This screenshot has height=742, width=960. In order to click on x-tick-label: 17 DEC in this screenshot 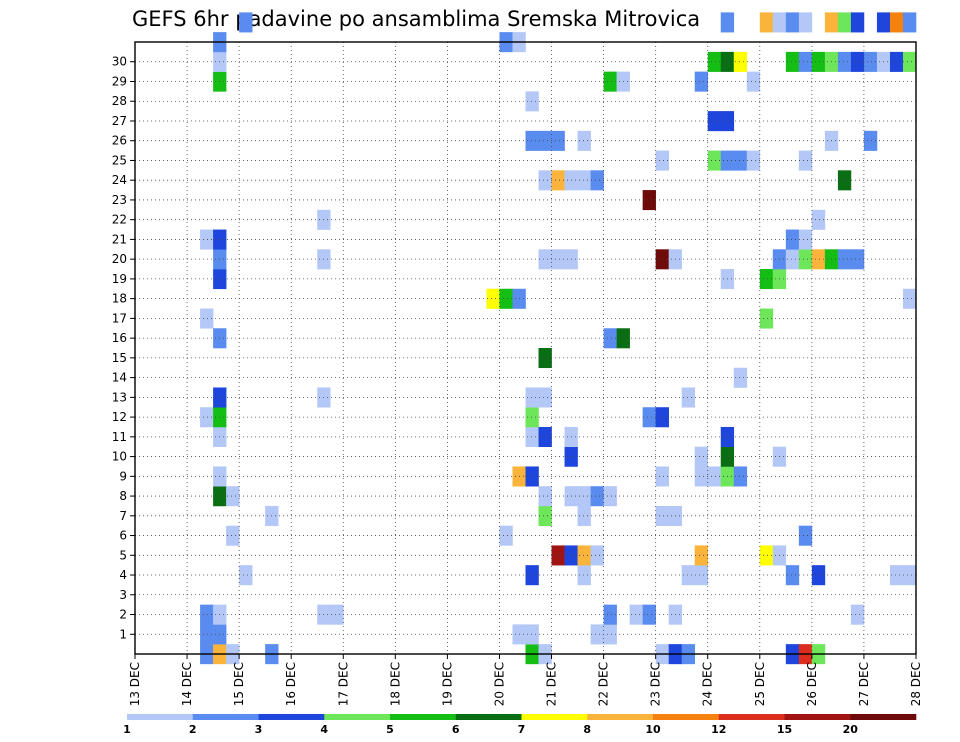, I will do `click(343, 684)`.